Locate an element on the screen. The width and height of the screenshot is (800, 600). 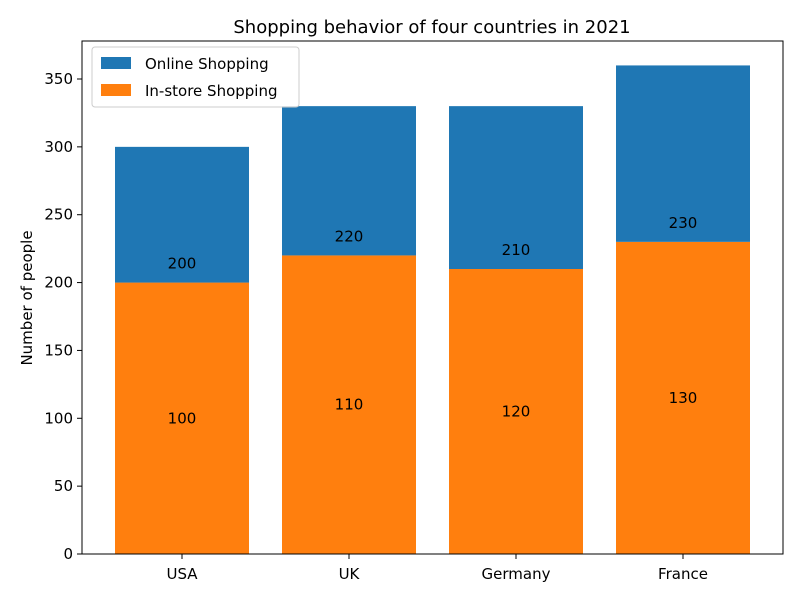
data-label-instore-france: 130 is located at coordinates (683, 398).